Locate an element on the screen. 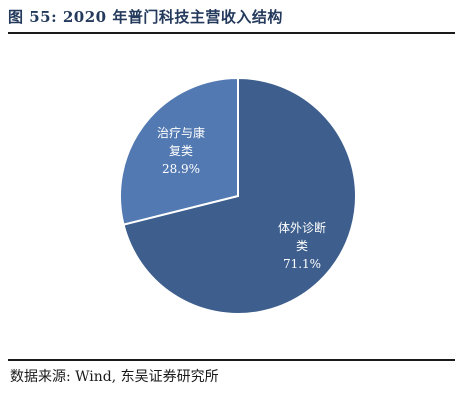  slice-category-label: 复类 is located at coordinates (181, 151).